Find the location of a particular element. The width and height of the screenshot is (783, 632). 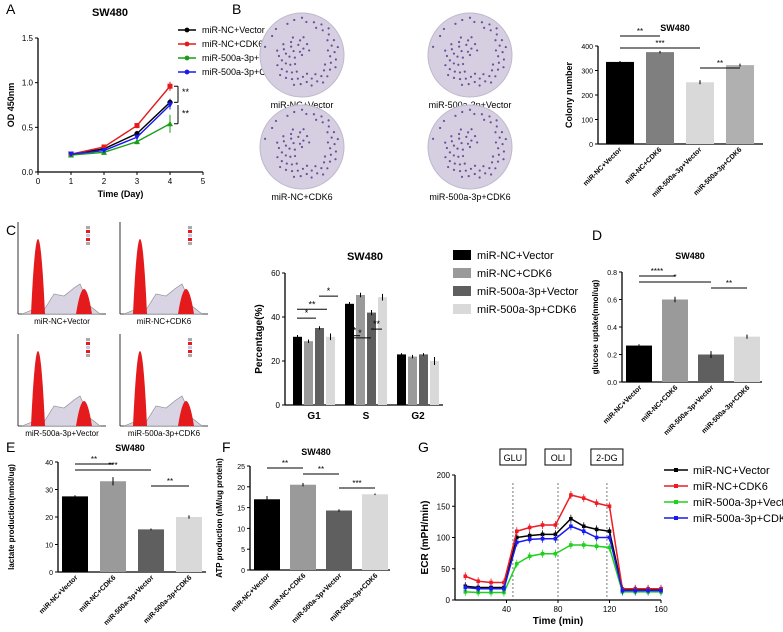

legend-label: miR-NC+CDK6 is located at coordinates (232, 44).